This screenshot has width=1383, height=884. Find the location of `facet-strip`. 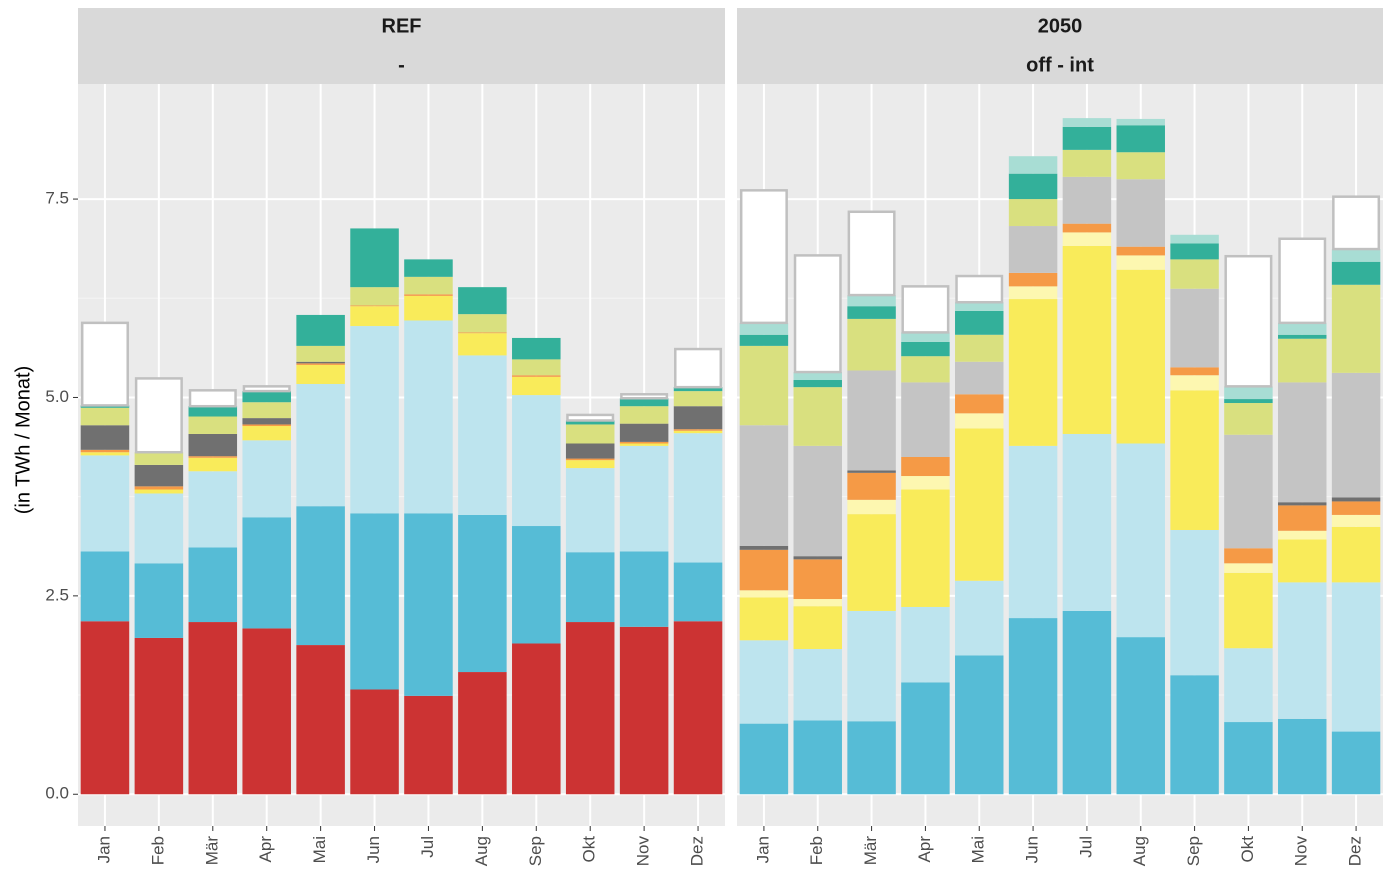

facet-strip is located at coordinates (1060, 46).